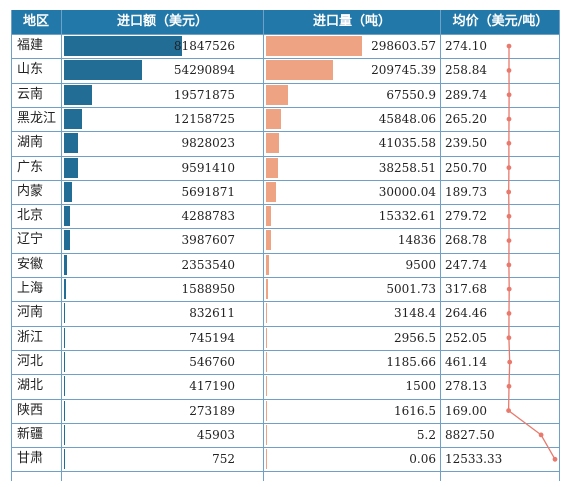  What do you see at coordinates (466, 70) in the screenshot?
I see `price-value: 258.84` at bounding box center [466, 70].